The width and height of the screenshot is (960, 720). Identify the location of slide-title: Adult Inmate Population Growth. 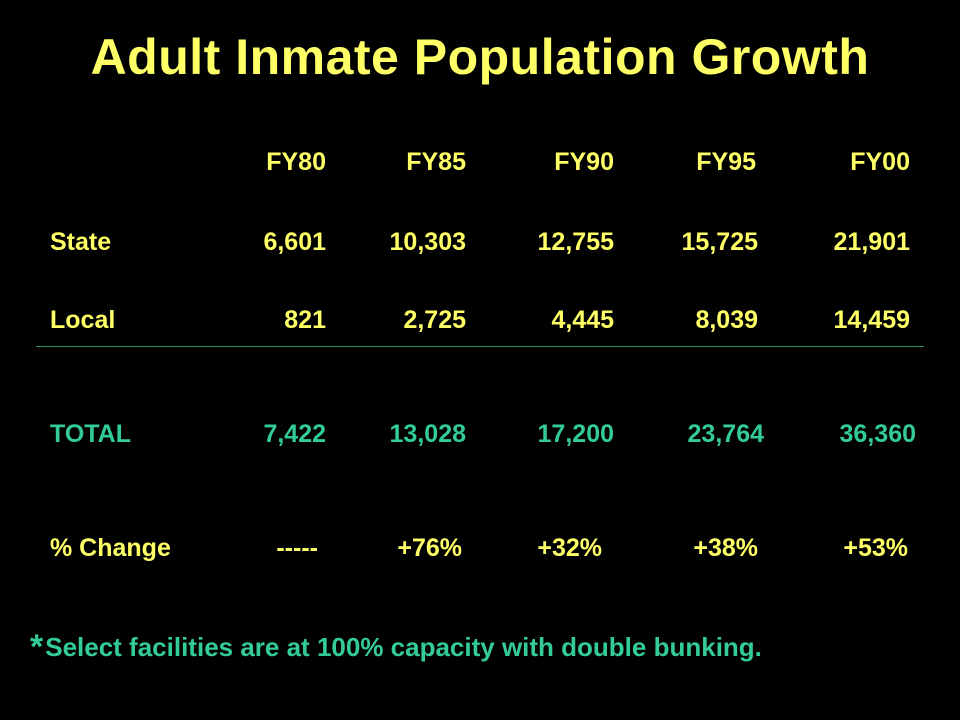
(480, 57).